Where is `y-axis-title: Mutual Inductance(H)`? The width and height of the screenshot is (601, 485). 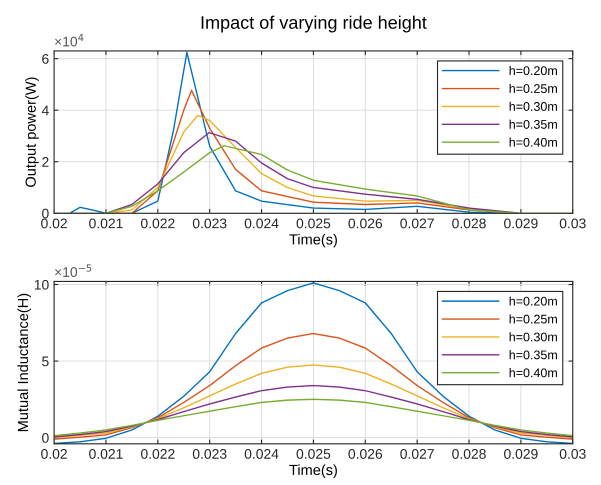
y-axis-title: Mutual Inductance(H) is located at coordinates (24, 363).